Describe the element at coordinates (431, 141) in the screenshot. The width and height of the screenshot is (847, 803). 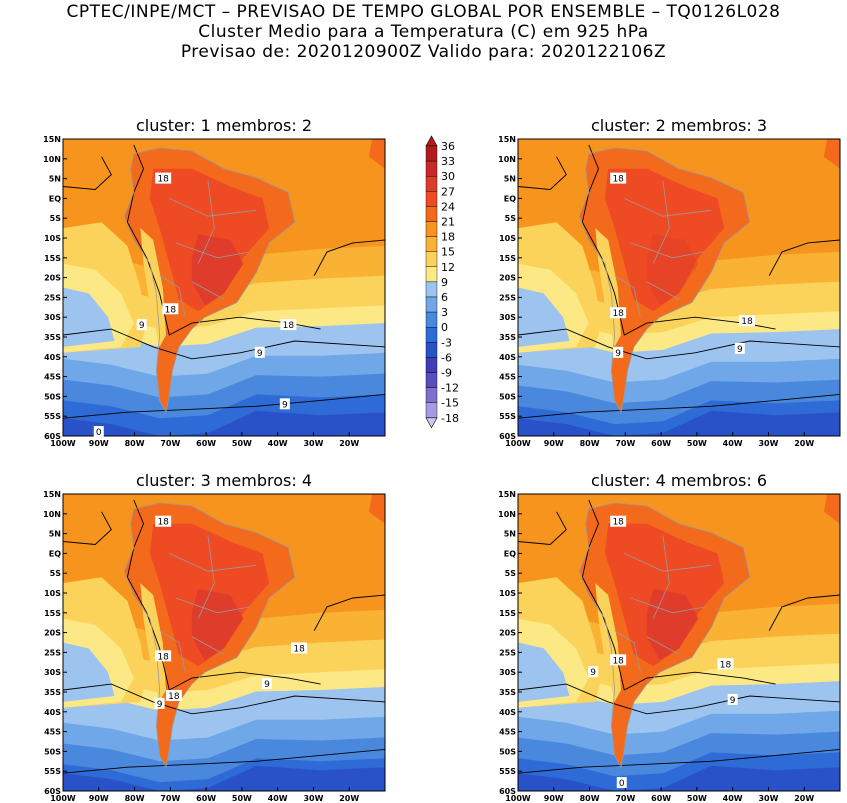
I see `colorbar-top-arrow` at that location.